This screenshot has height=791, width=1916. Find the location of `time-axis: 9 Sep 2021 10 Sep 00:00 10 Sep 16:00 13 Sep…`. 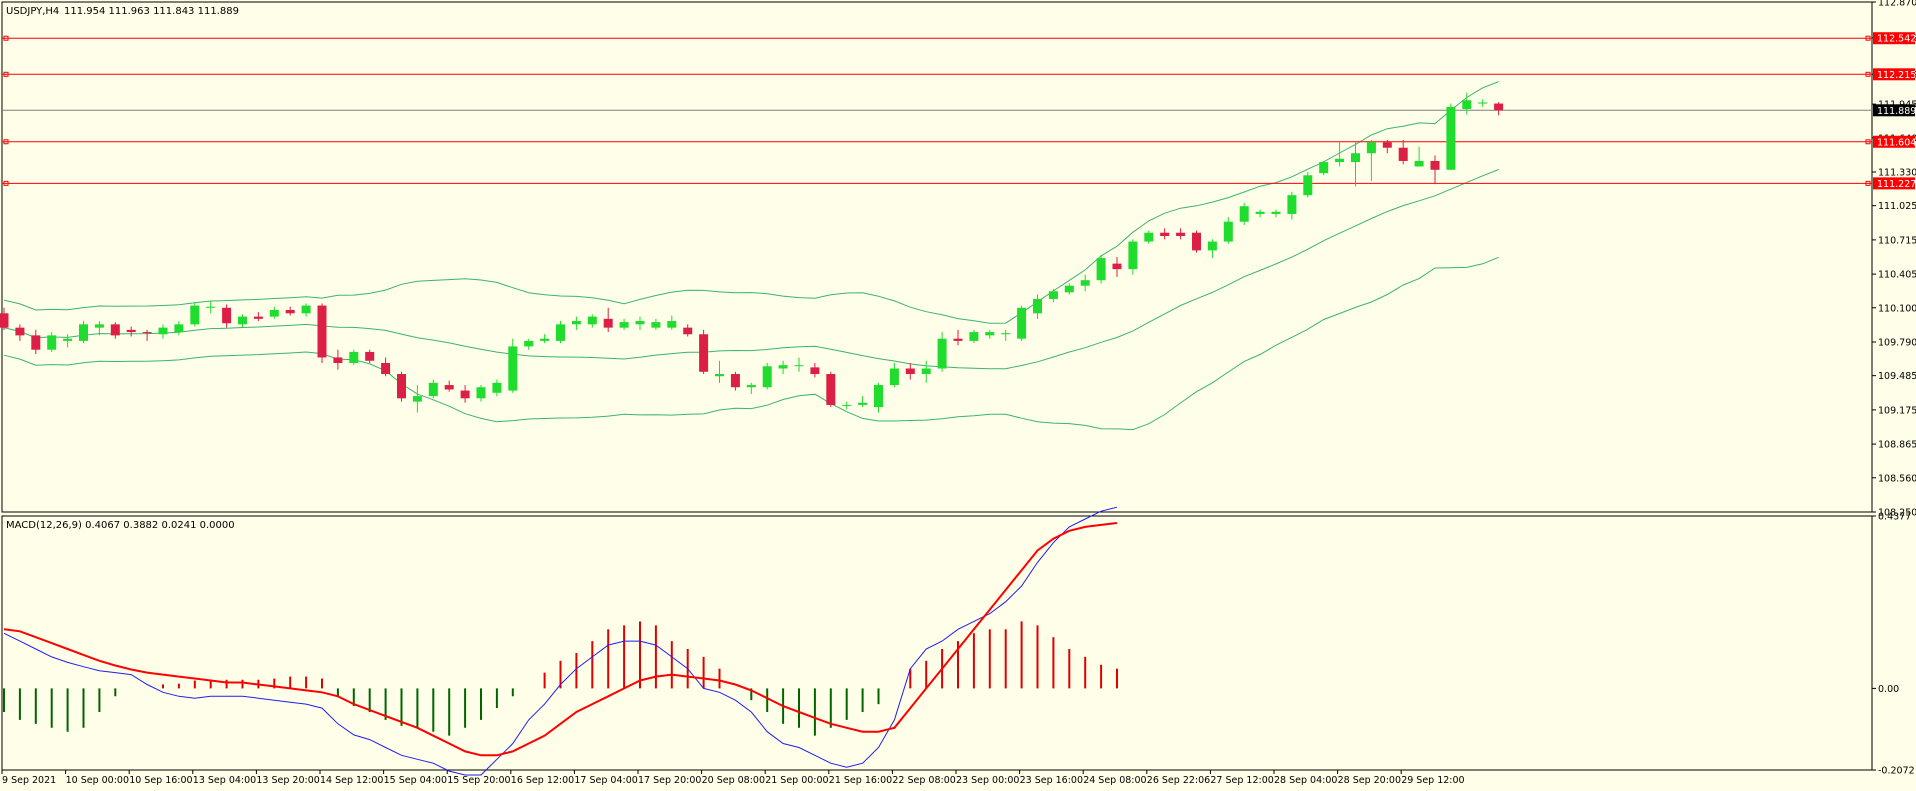

time-axis: 9 Sep 2021 10 Sep 00:00 10 Sep 16:00 13 Sep… is located at coordinates (733, 778).